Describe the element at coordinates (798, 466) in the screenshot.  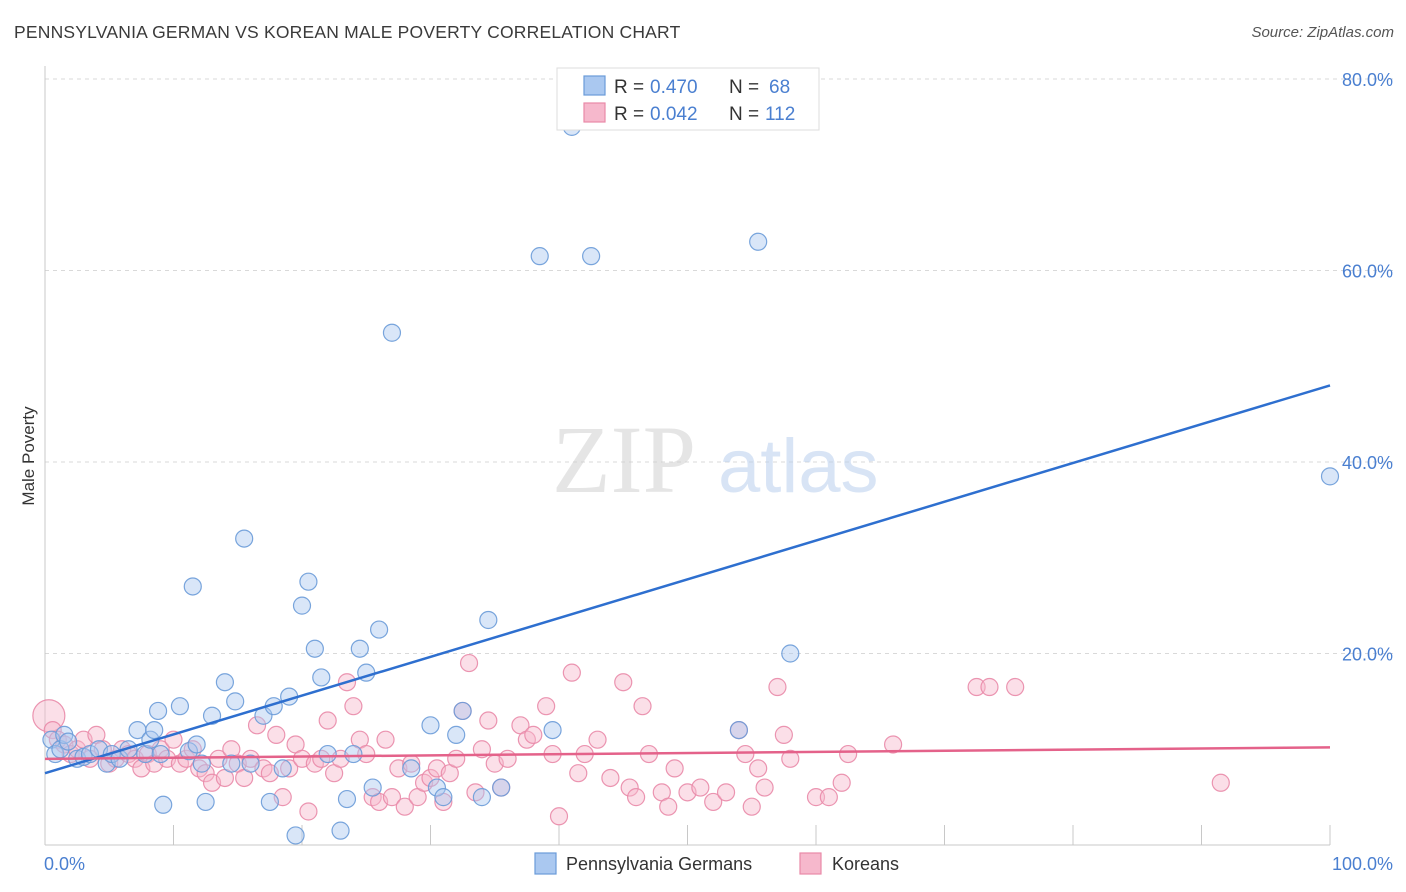
I see `watermark-atlas: atlas` at that location.